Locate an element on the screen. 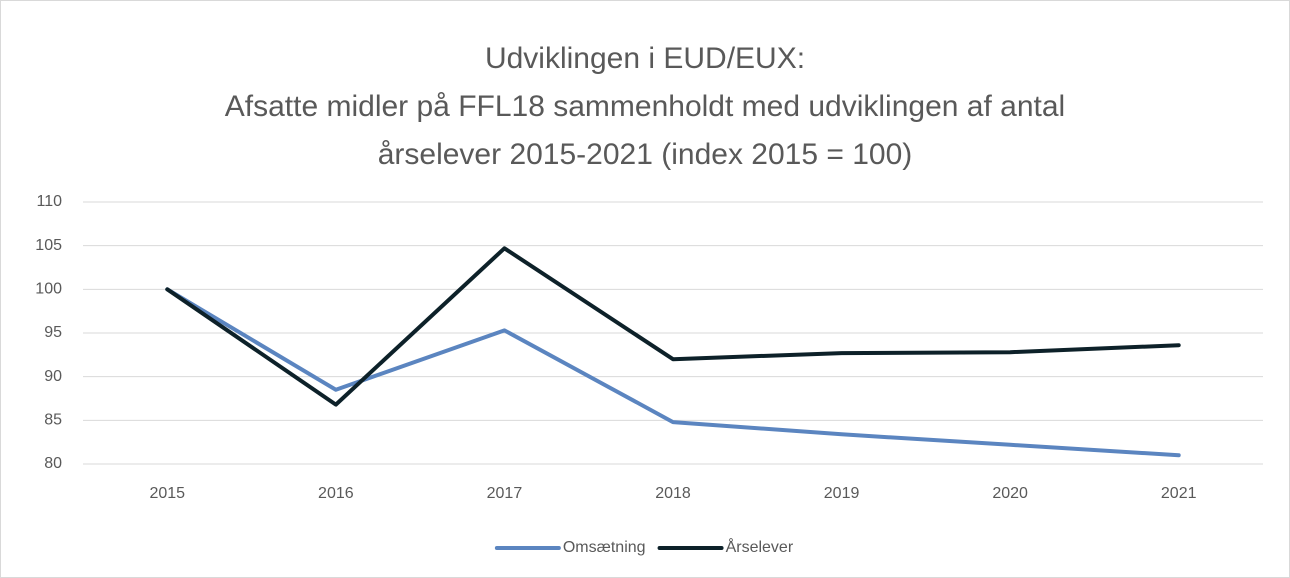 The image size is (1290, 578). legend-label: Omsætning is located at coordinates (604, 547).